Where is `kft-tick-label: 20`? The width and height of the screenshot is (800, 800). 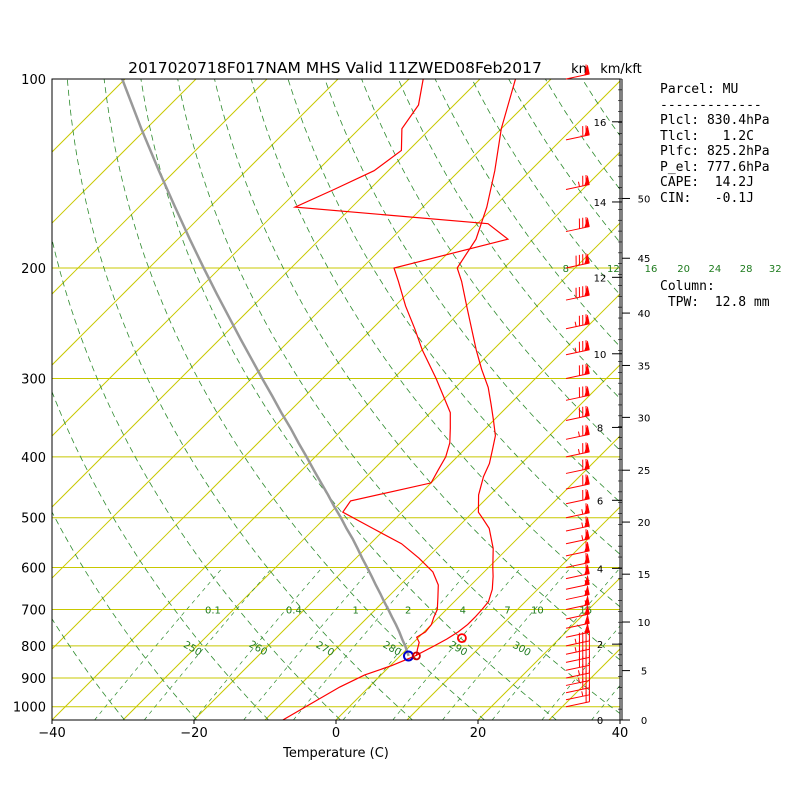 kft-tick-label: 20 is located at coordinates (644, 523).